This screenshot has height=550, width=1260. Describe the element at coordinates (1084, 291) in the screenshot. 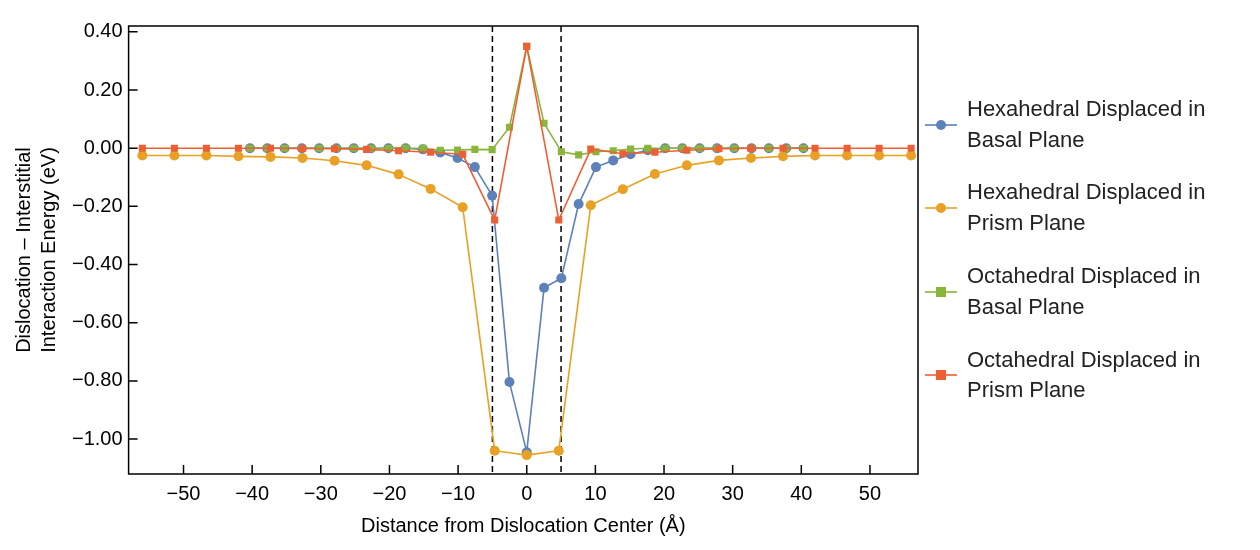

I see `legend-label: Octahedral Displaced in Basal Plane` at that location.